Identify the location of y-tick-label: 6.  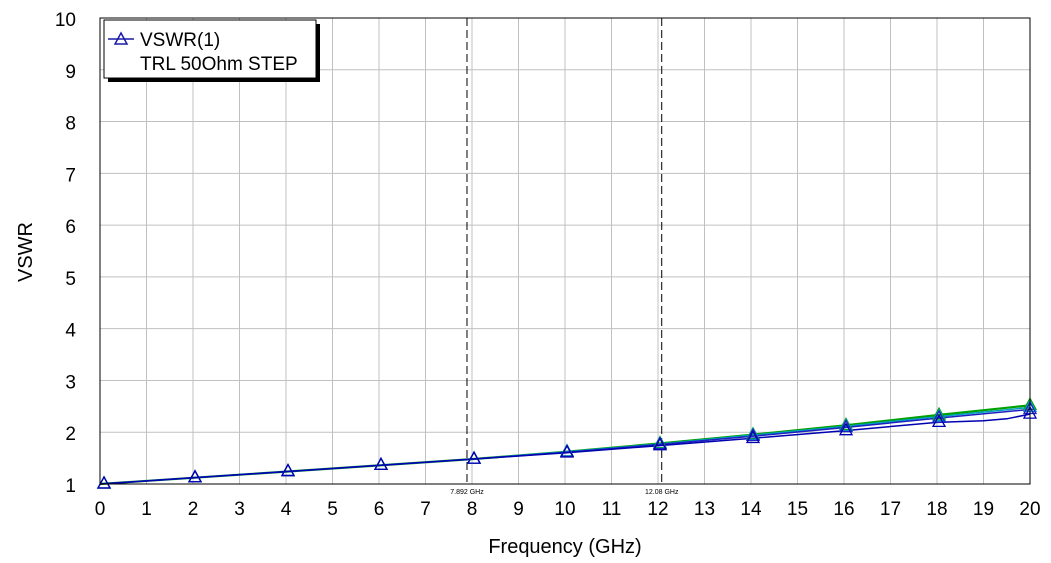
(70, 227).